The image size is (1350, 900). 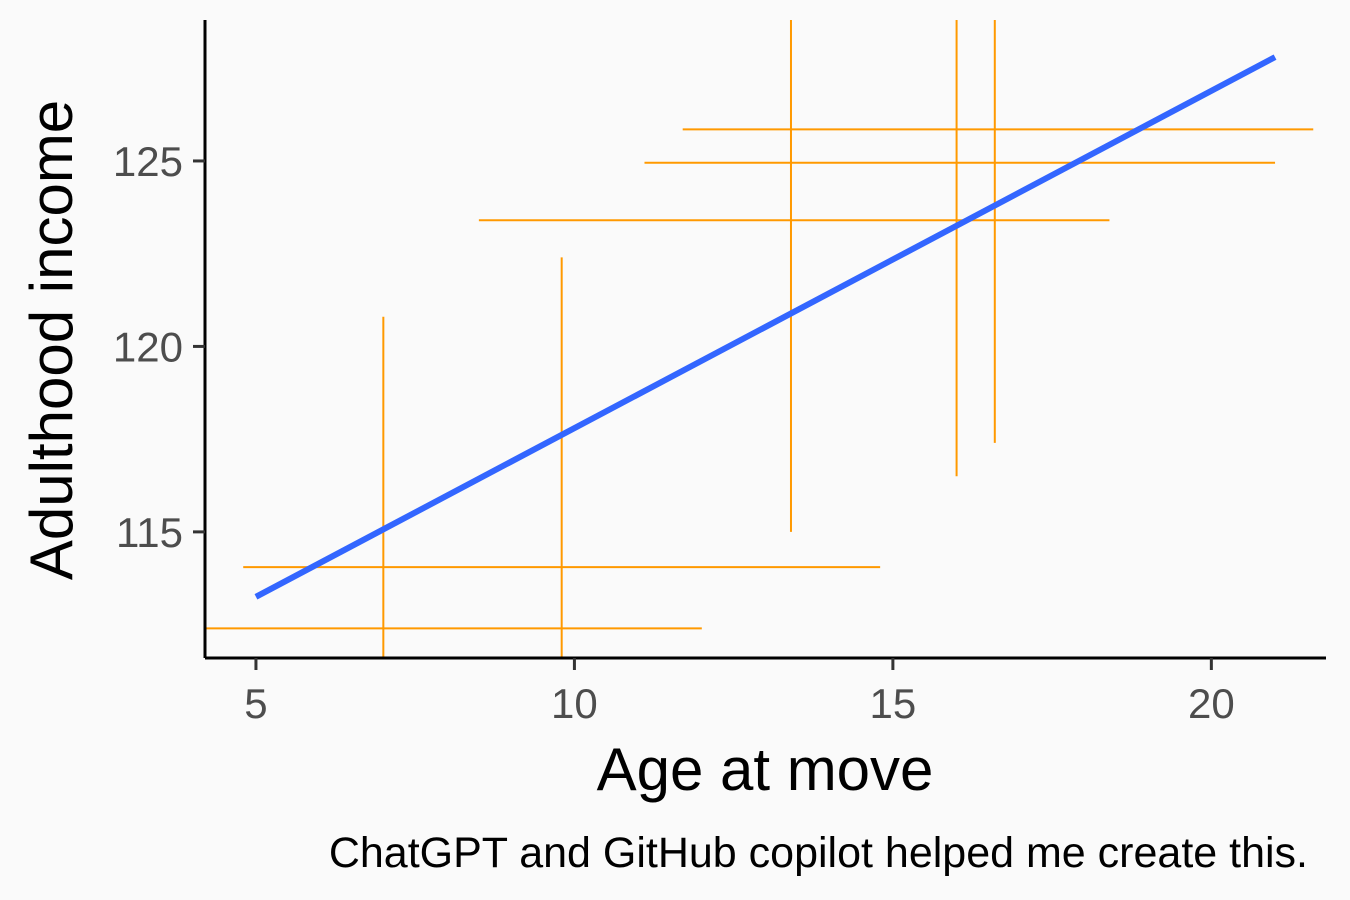 What do you see at coordinates (574, 703) in the screenshot?
I see `x-tick-label: 10` at bounding box center [574, 703].